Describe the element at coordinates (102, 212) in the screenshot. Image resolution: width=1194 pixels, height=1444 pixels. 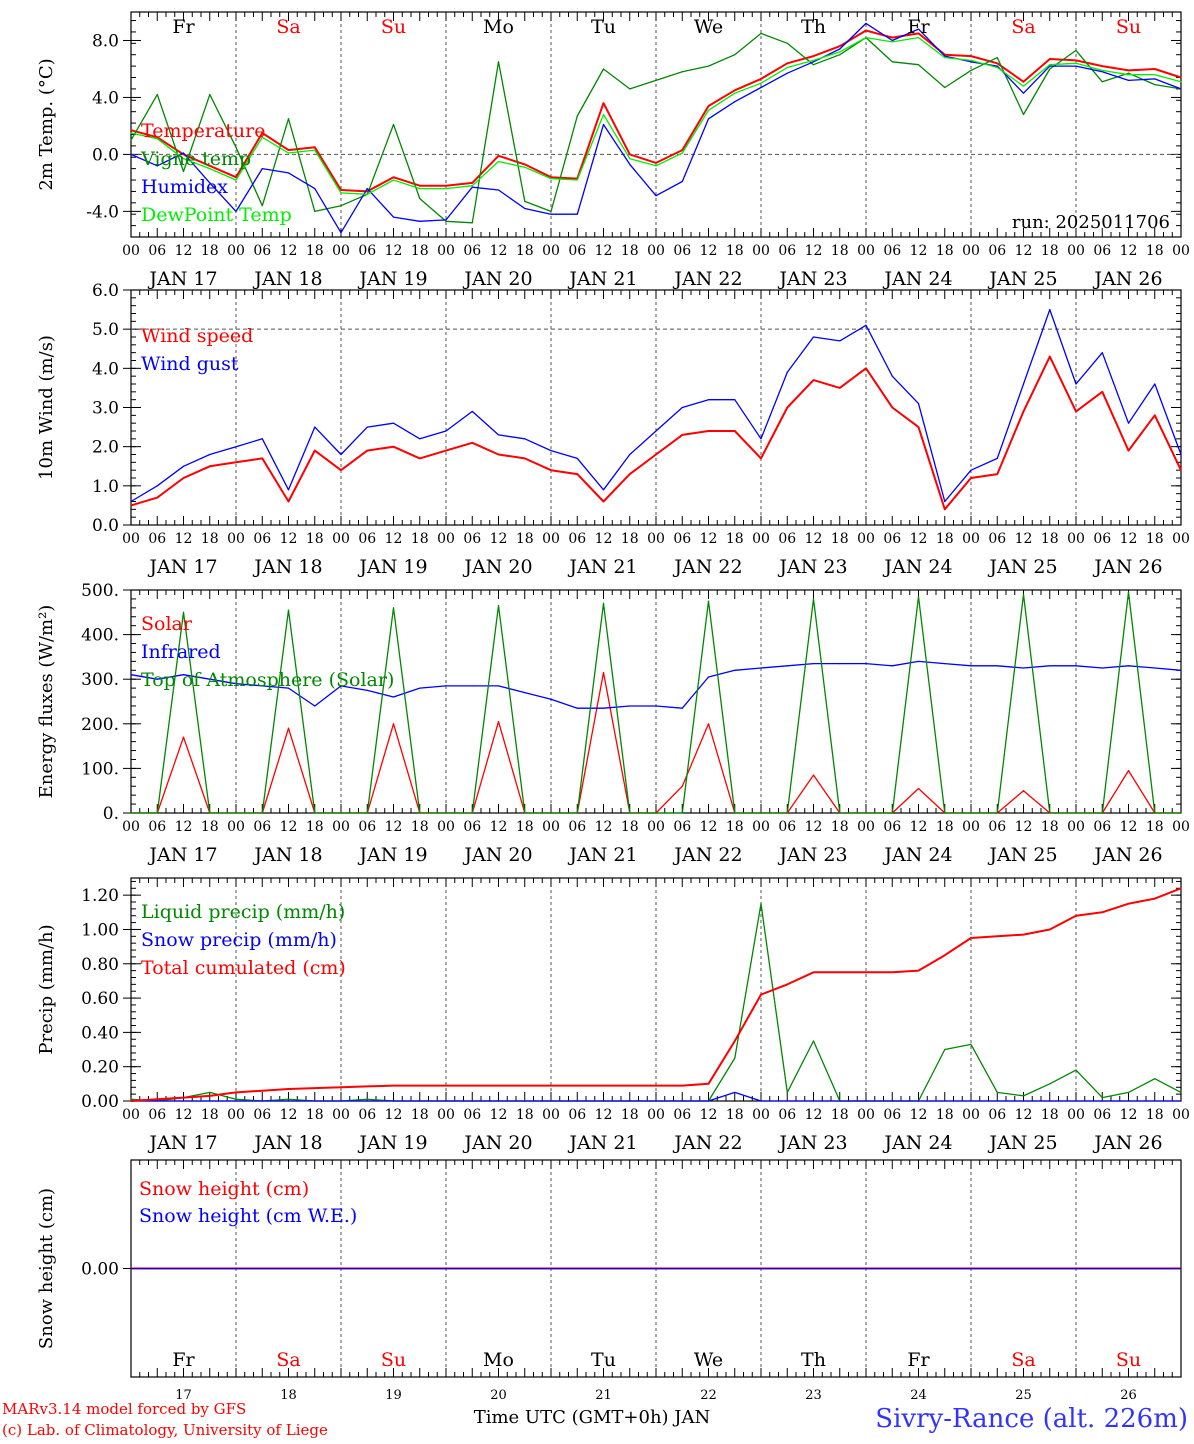
I see `y-tick-label: -4.0` at that location.